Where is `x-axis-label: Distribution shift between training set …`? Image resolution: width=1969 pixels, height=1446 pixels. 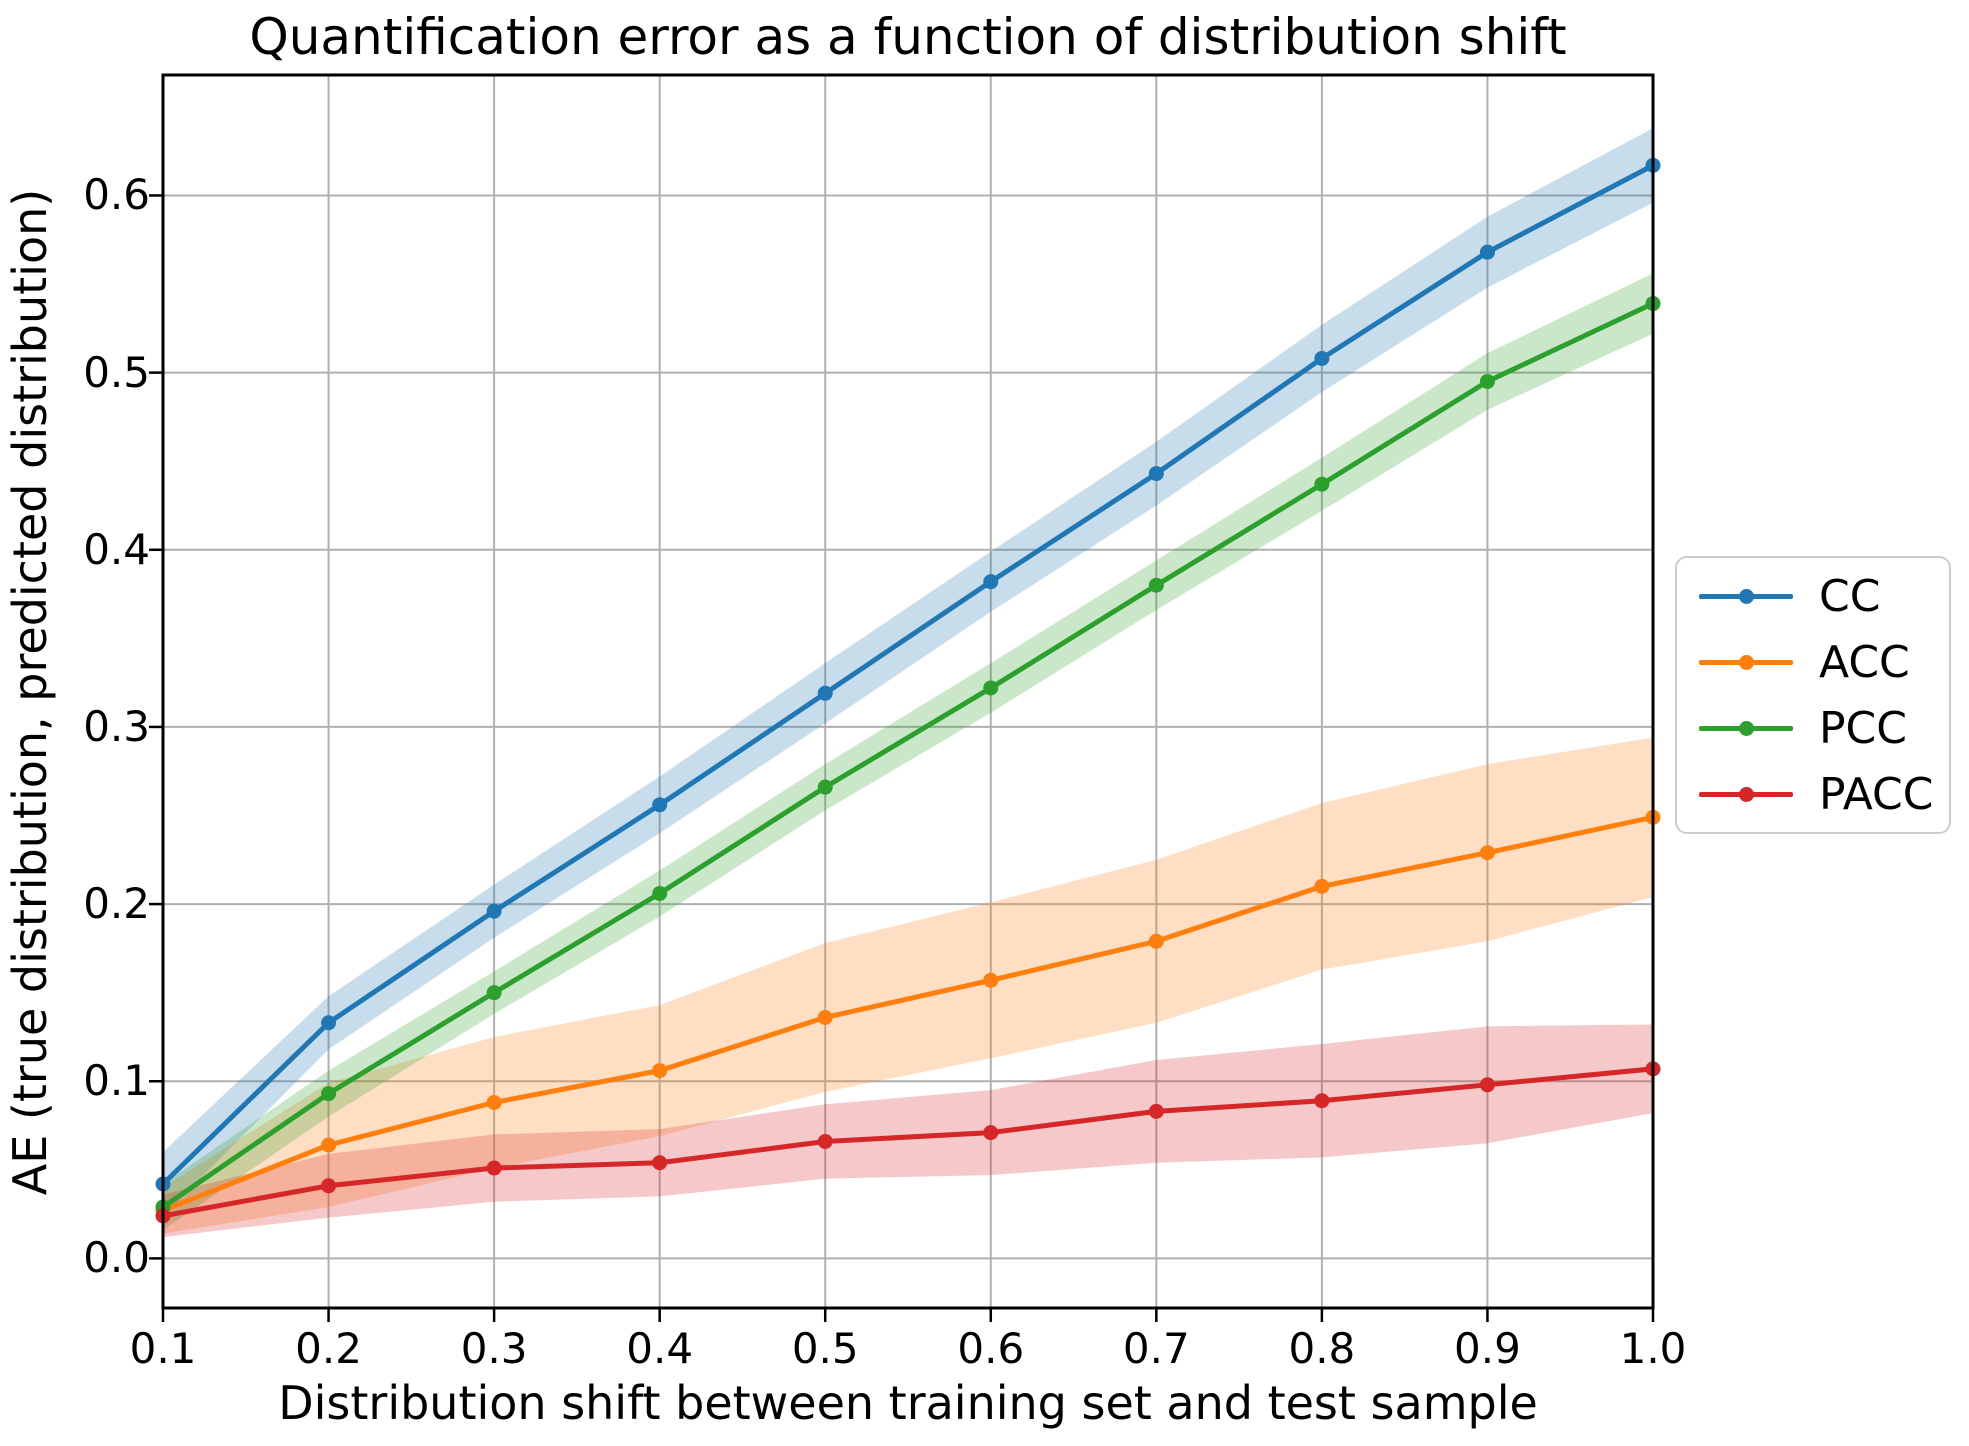
x-axis-label: Distribution shift between training set … is located at coordinates (908, 1403).